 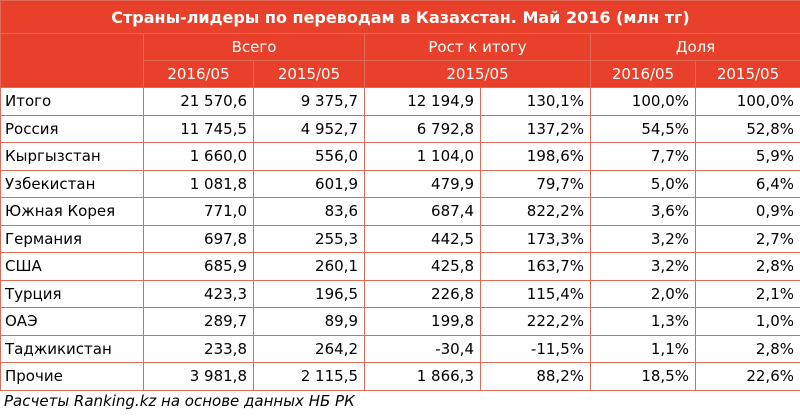 I want to click on table-row: США 685,9 260,1 425,8 163,7% 3,2% 2,8%, so click(x=400, y=266).